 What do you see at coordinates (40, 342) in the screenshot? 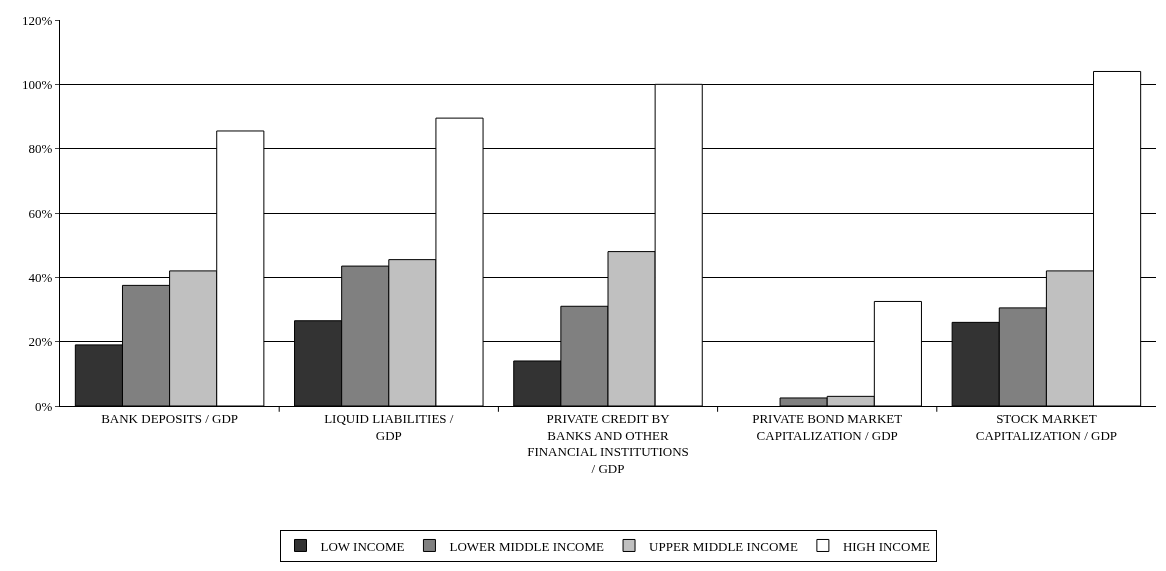
I see `y-tick-label: 20%` at bounding box center [40, 342].